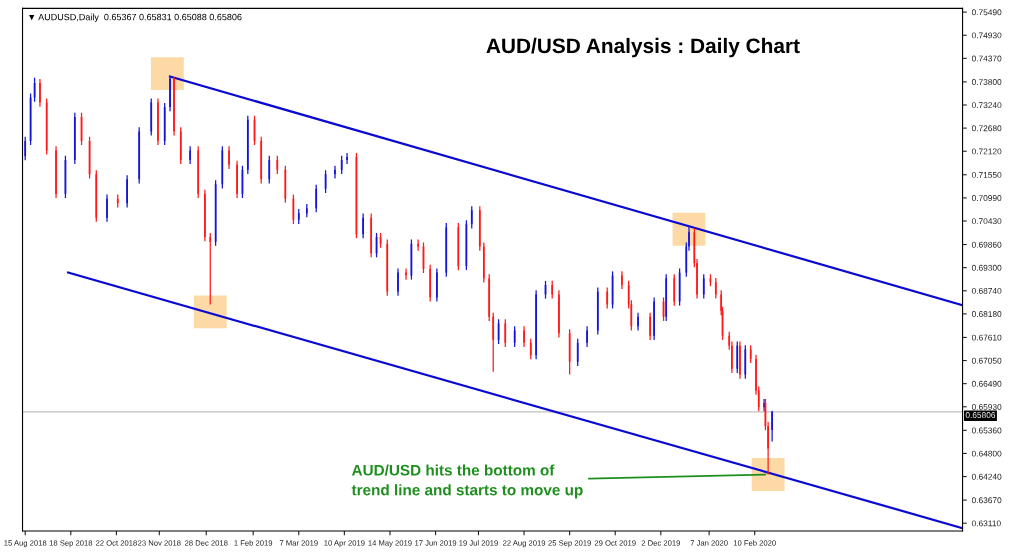  Describe the element at coordinates (986, 337) in the screenshot. I see `y-tick-label: 0.67610` at that location.